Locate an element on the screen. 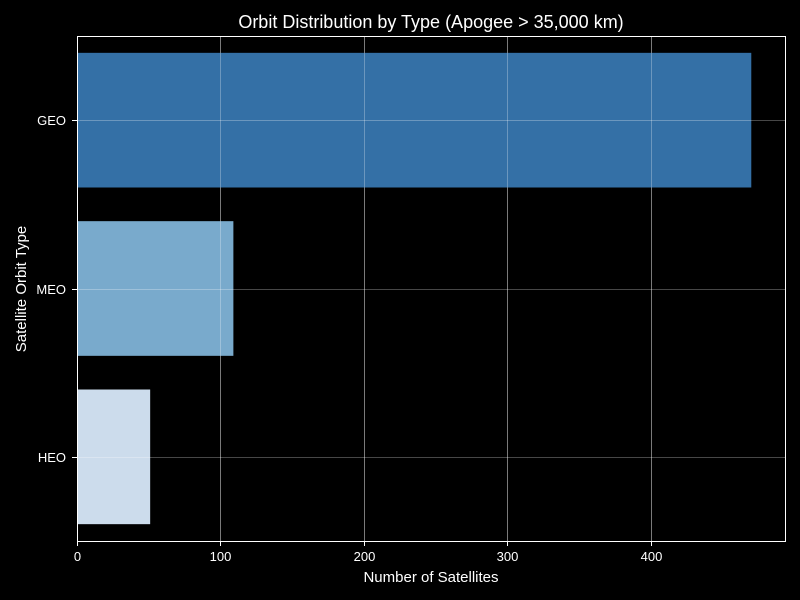  y-tick-label-heo: HEO is located at coordinates (52, 457).